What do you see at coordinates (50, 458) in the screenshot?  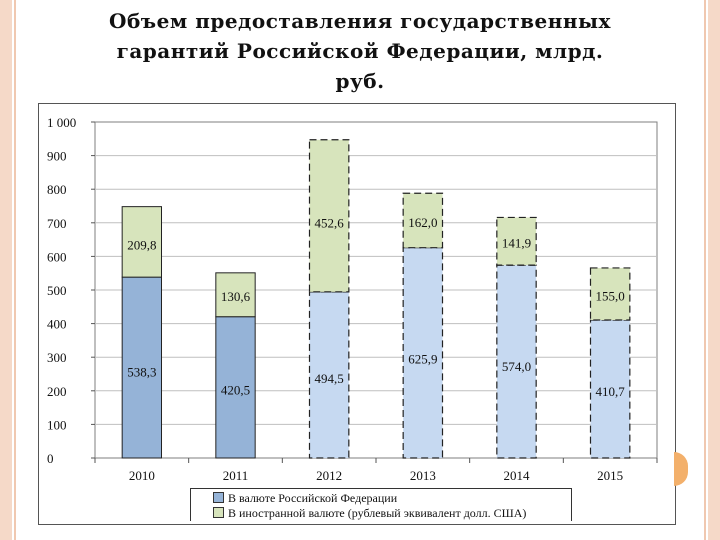 I see `y-tick-label: 0` at bounding box center [50, 458].